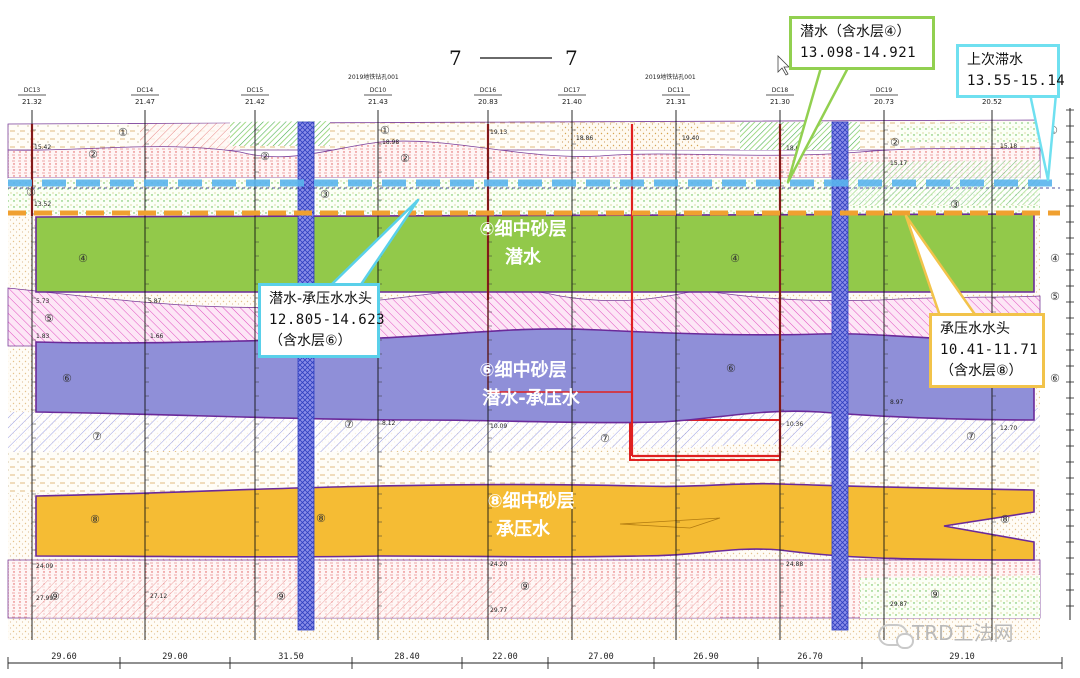 This screenshot has width=1080, height=678. I want to click on spacing-value: 28.40, so click(407, 657).